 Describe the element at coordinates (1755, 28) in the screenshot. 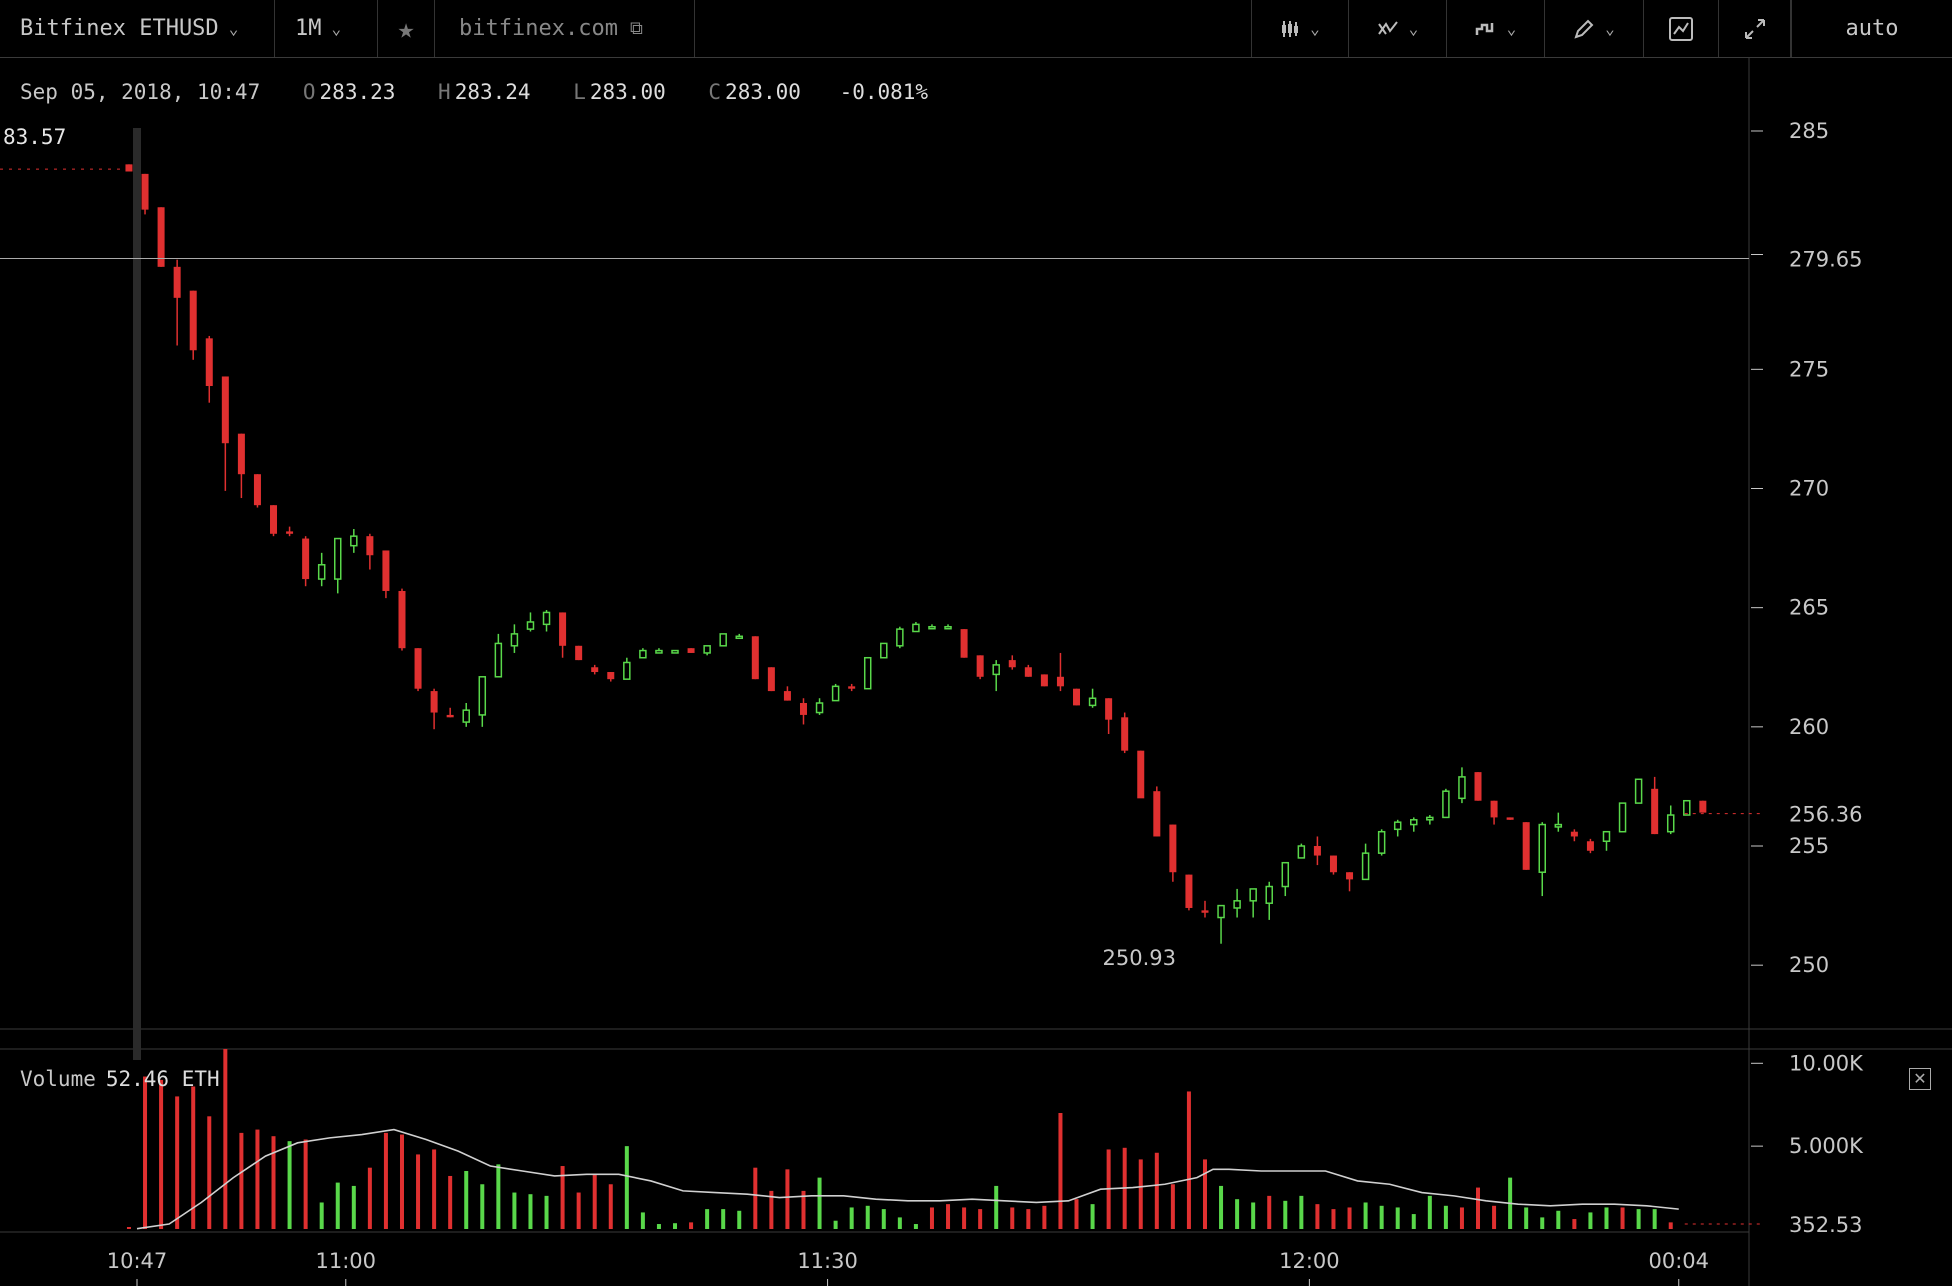

I see `fullscreen-button` at that location.